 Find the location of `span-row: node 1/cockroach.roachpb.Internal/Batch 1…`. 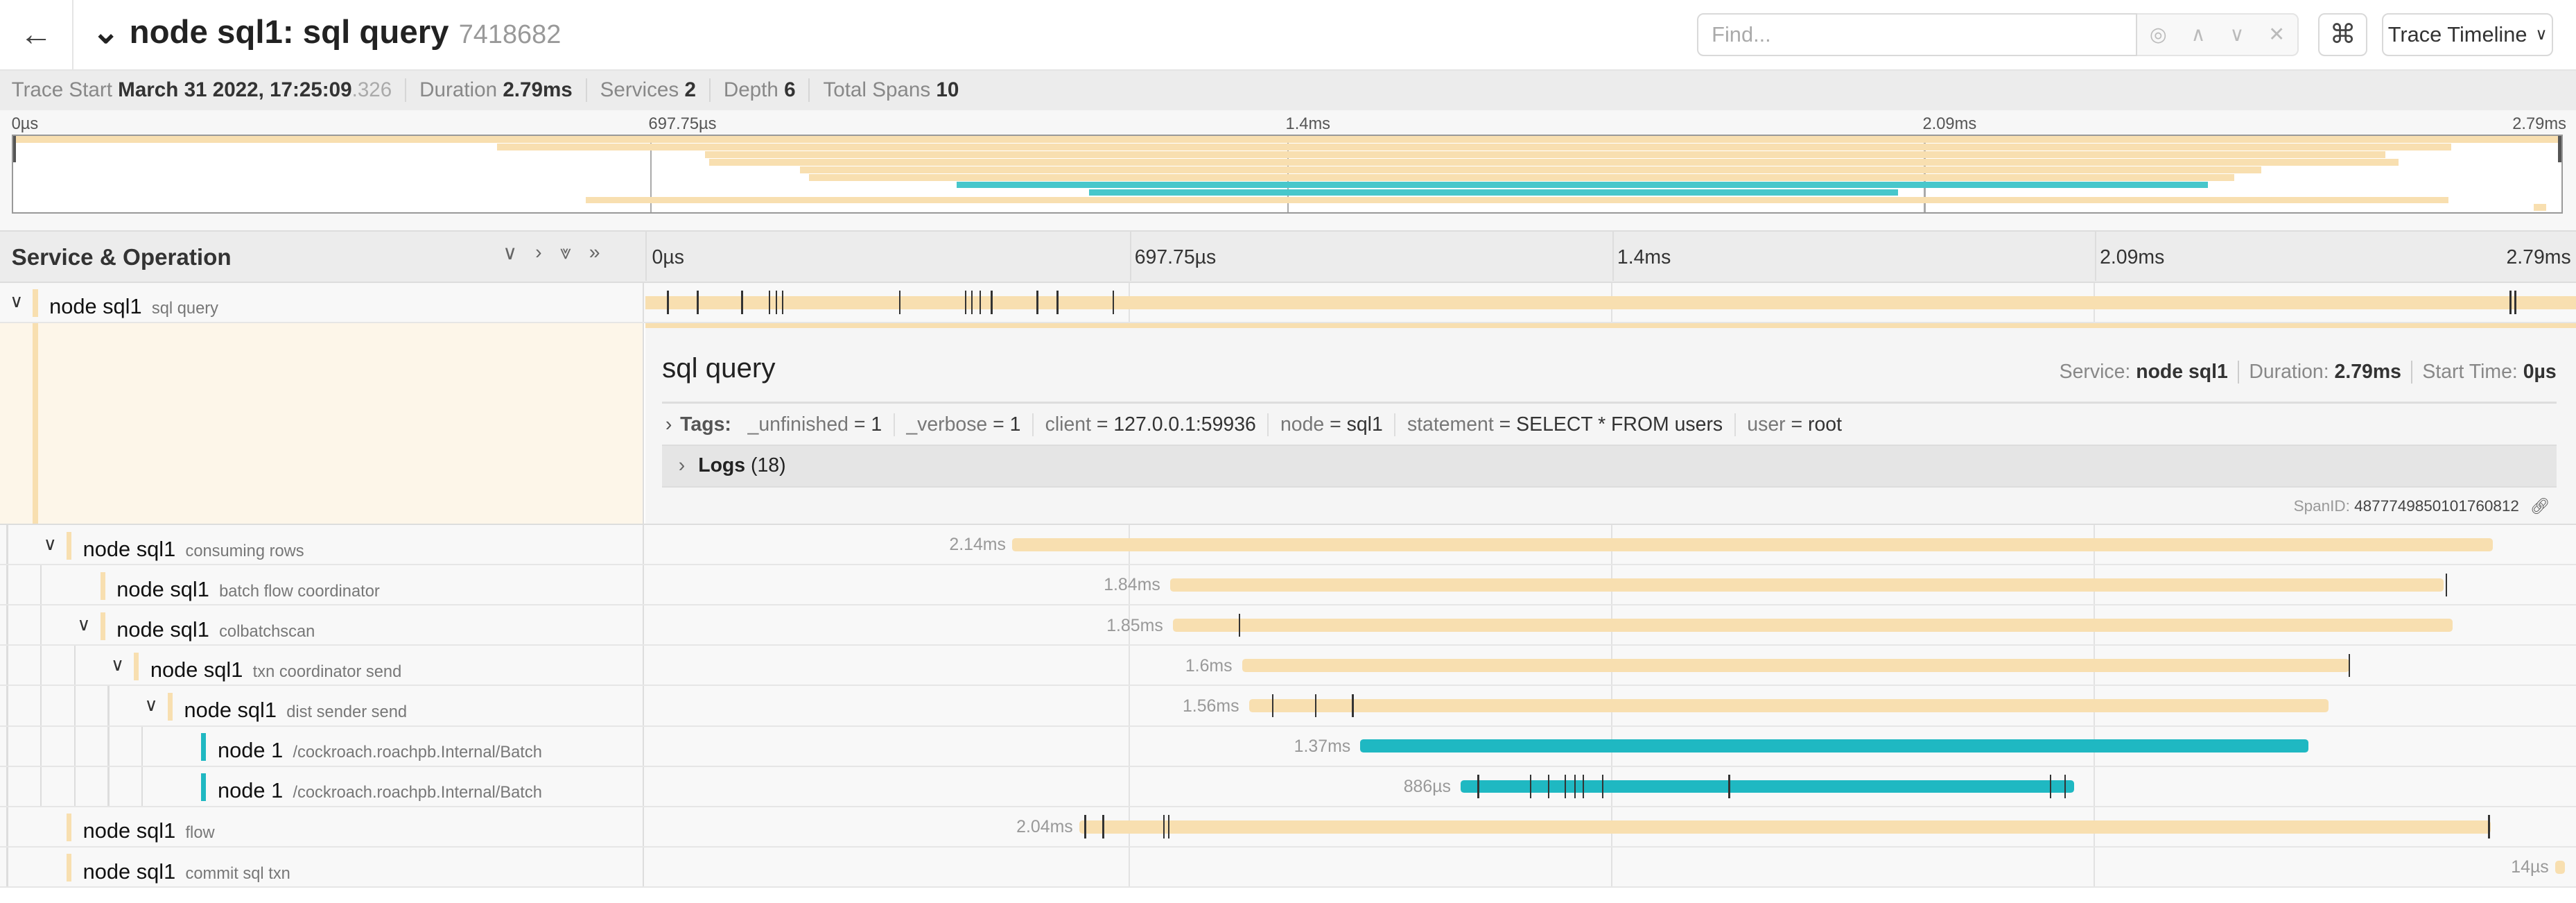

span-row: node 1/cockroach.roachpb.Internal/Batch 1… is located at coordinates (1288, 746).